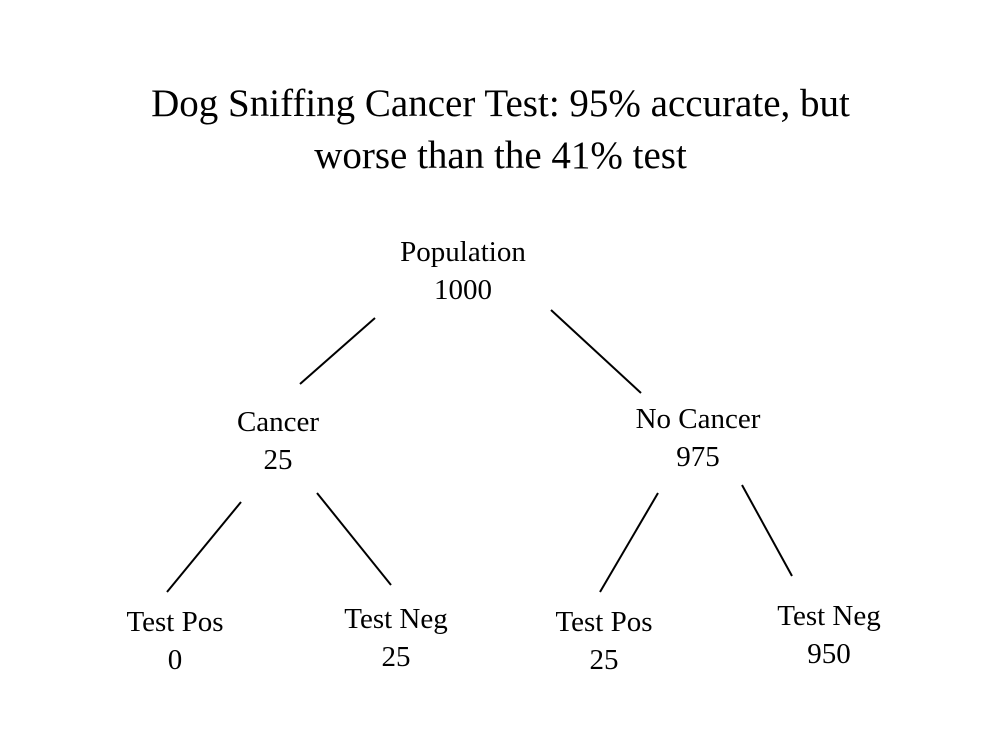 This screenshot has height=750, width=1001. Describe the element at coordinates (204, 547) in the screenshot. I see `edge-cancer-to-test-pos` at that location.